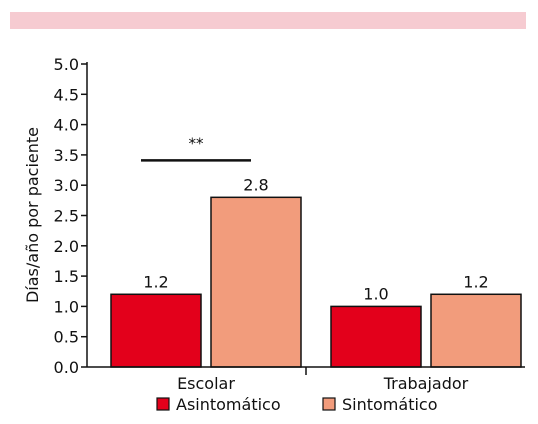  Describe the element at coordinates (66, 94) in the screenshot. I see `y-tick-label: 4.5` at that location.